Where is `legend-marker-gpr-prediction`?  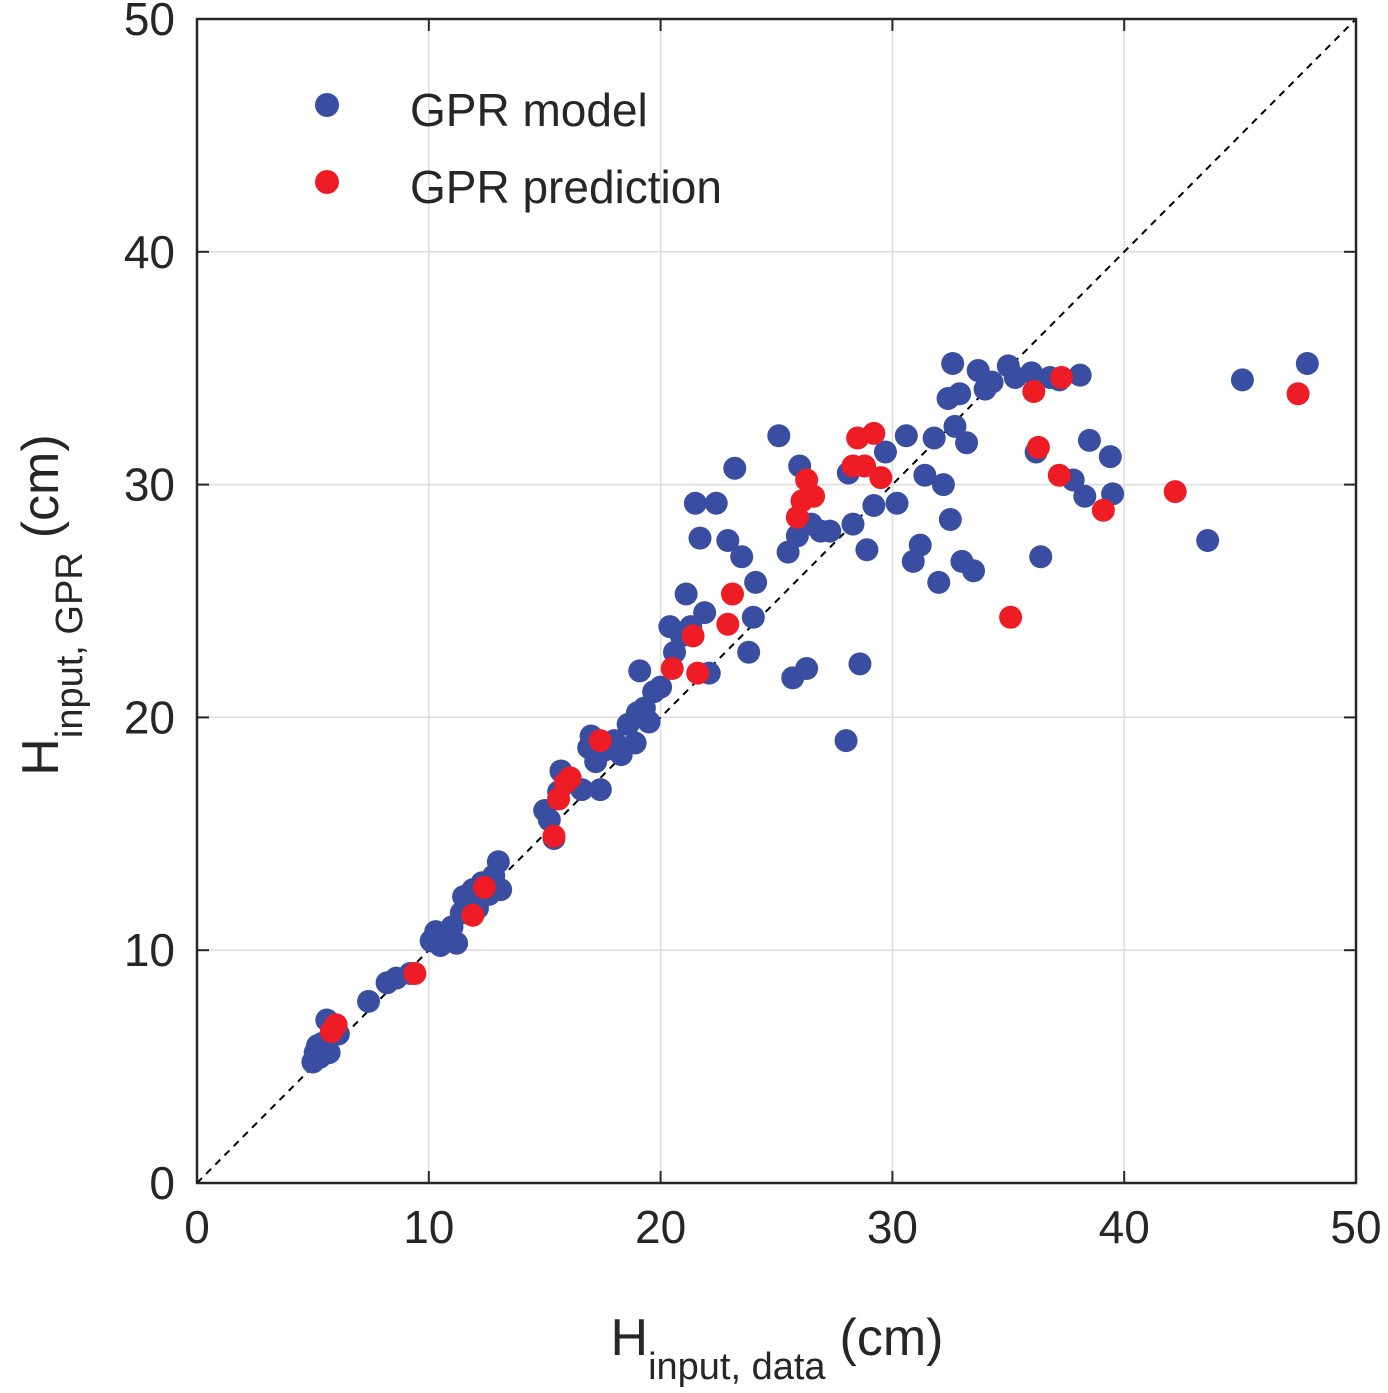
legend-marker-gpr-prediction is located at coordinates (327, 182).